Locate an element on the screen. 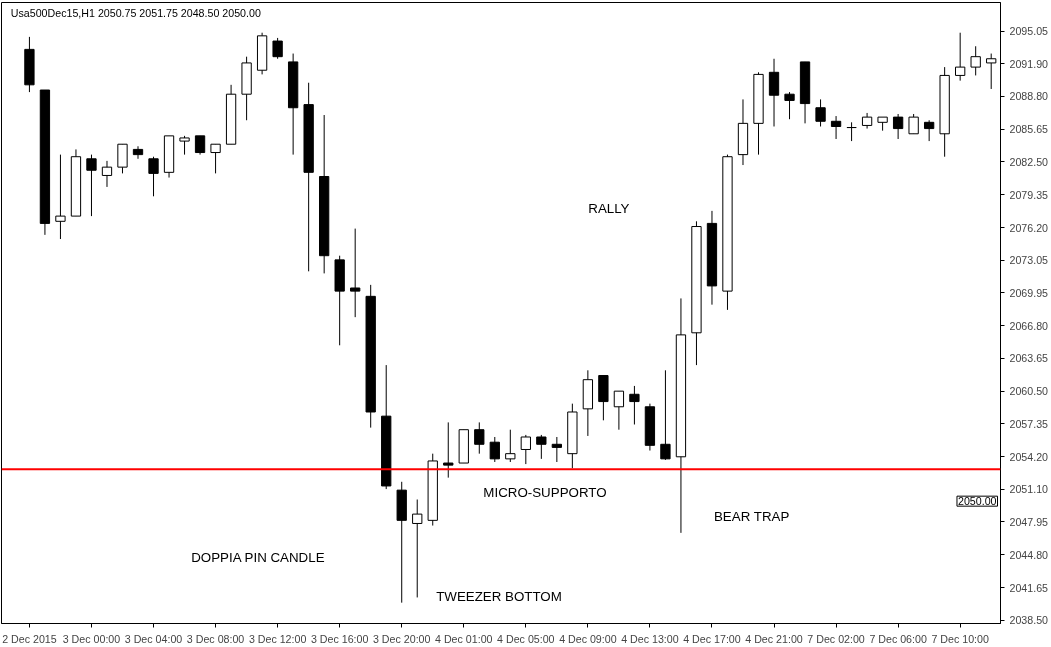 The width and height of the screenshot is (1051, 647). y-tick-label: 2082.50 is located at coordinates (1029, 161).